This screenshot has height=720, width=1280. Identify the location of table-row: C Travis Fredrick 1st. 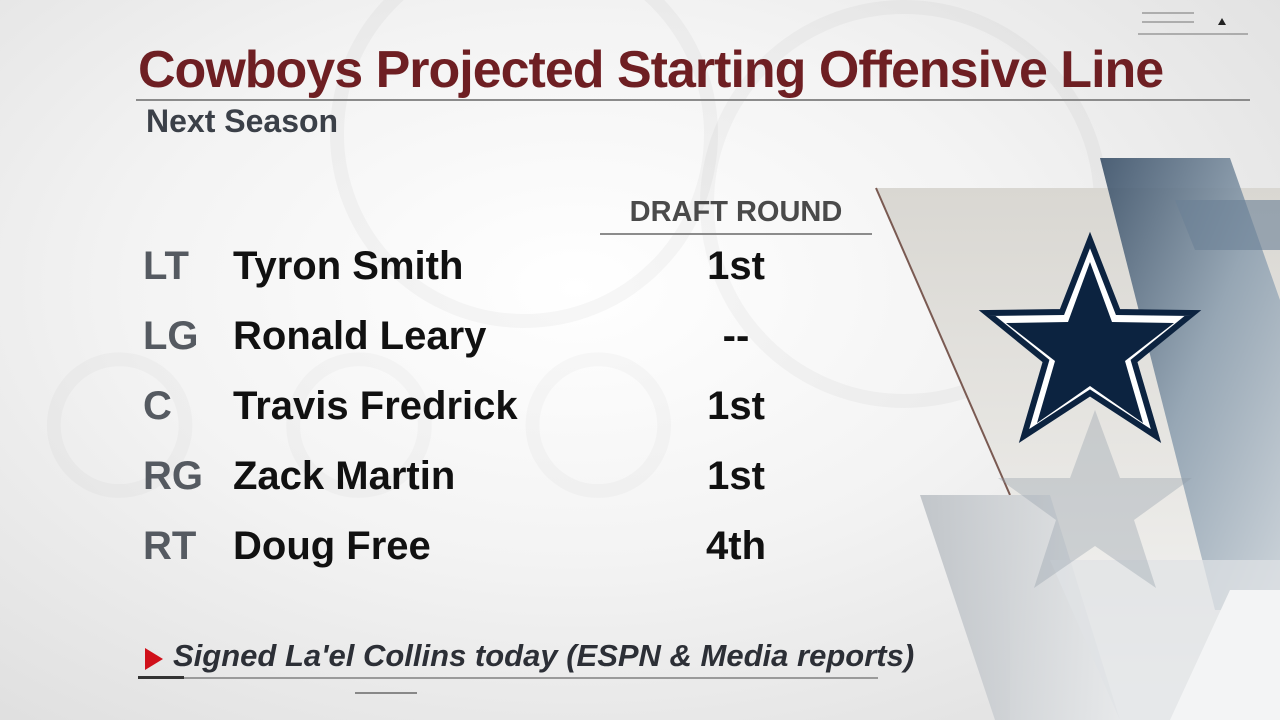
(450, 409).